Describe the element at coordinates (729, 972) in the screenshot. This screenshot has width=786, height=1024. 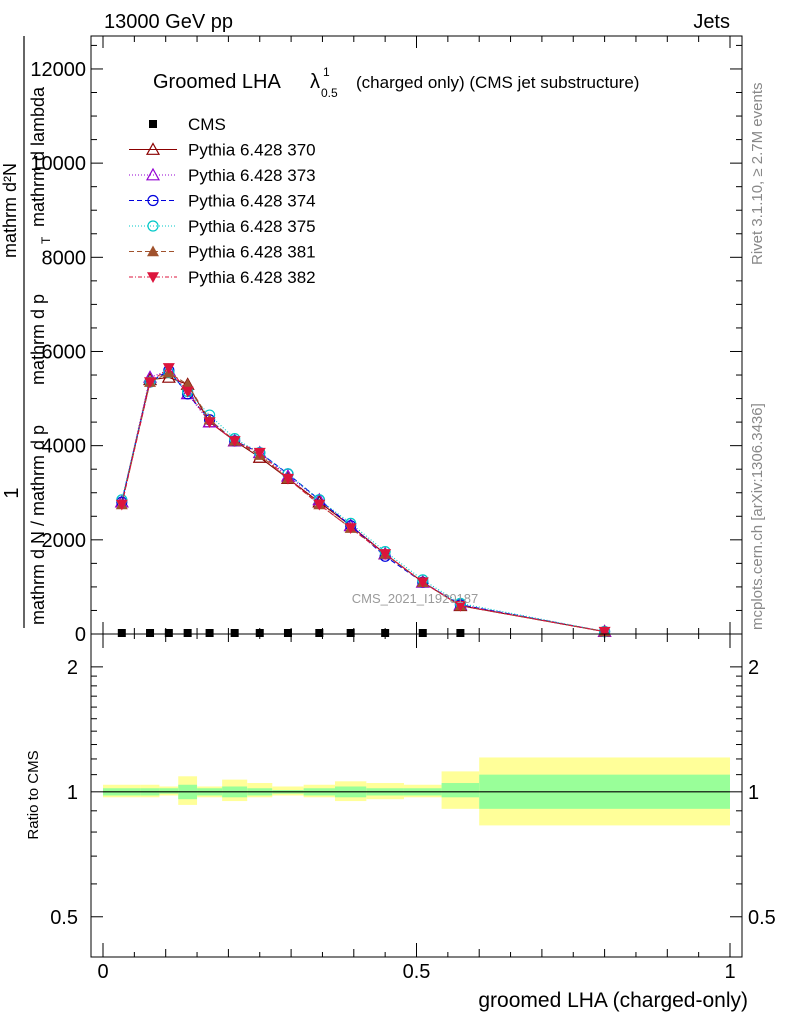
I see `x-tick-label: 1` at that location.